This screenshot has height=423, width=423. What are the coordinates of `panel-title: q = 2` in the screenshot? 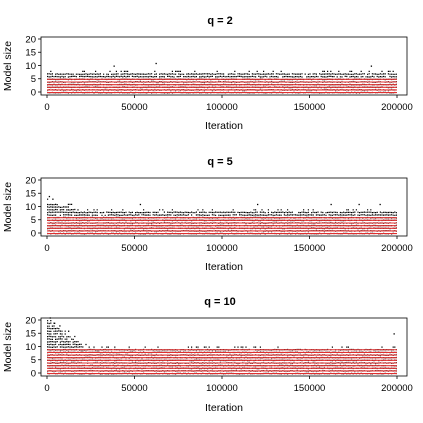 It's located at (219, 21).